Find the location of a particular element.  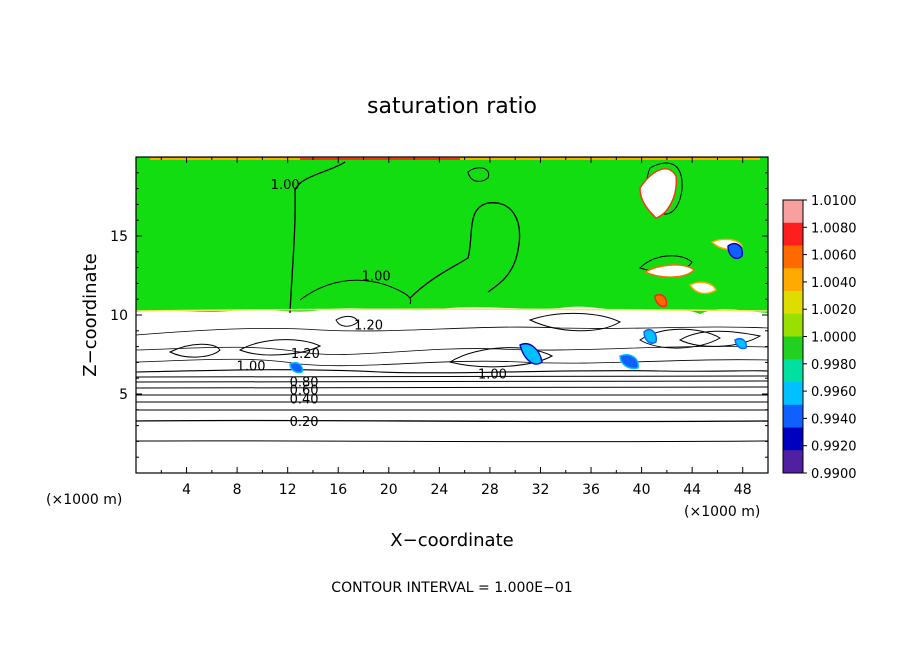

colorbar-label: 0.9900 is located at coordinates (834, 474).